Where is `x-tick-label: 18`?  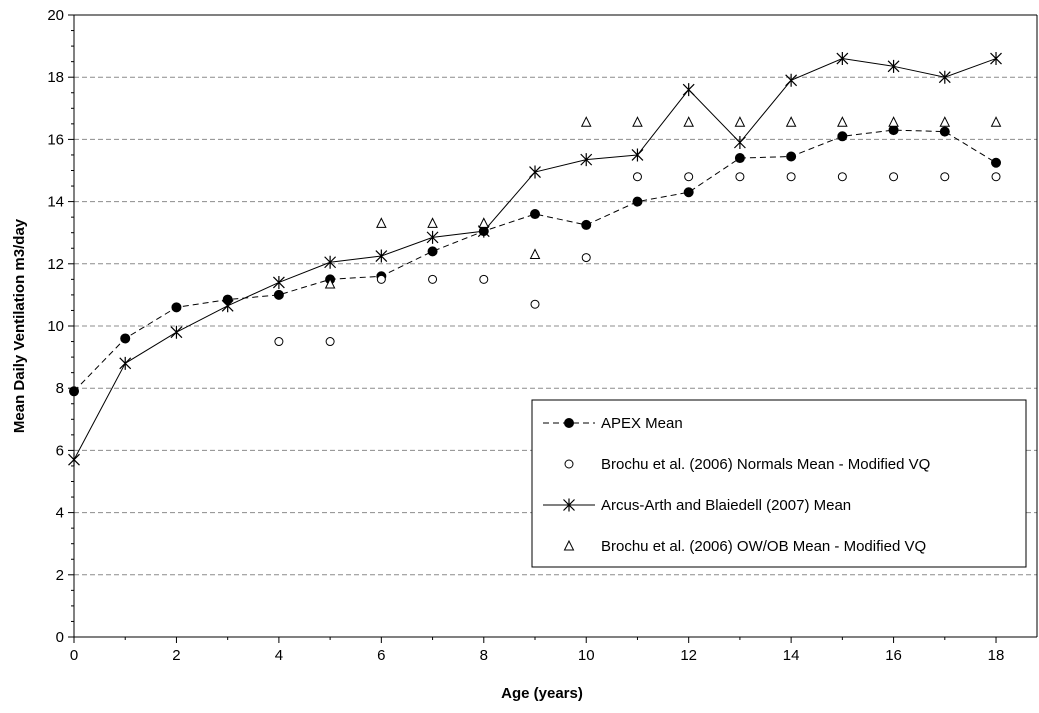
x-tick-label: 18 is located at coordinates (996, 655).